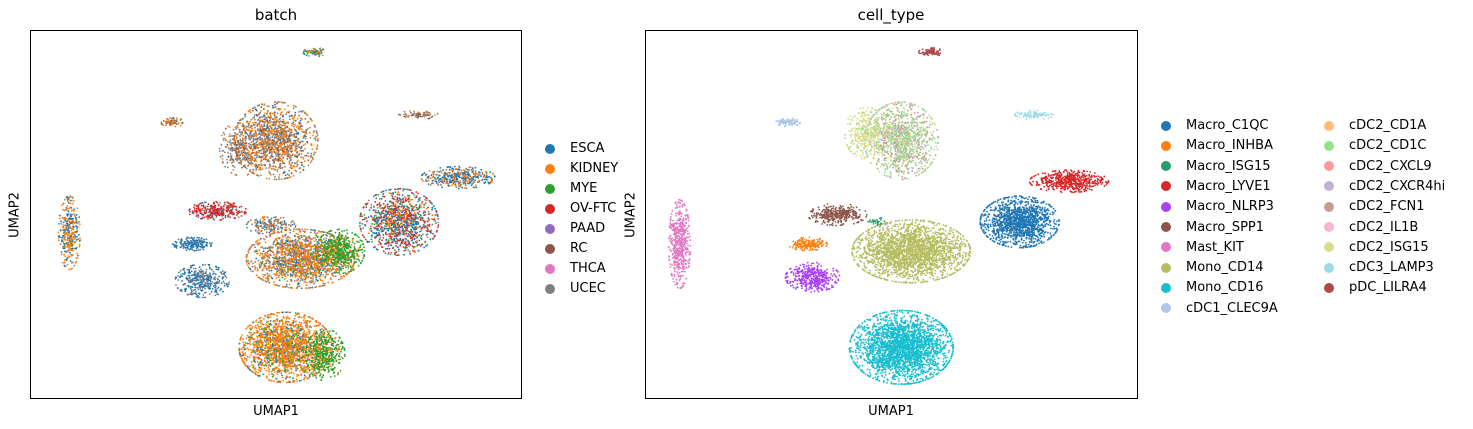 This screenshot has width=1473, height=429. I want to click on batch-xlabel: UMAP1, so click(276, 411).